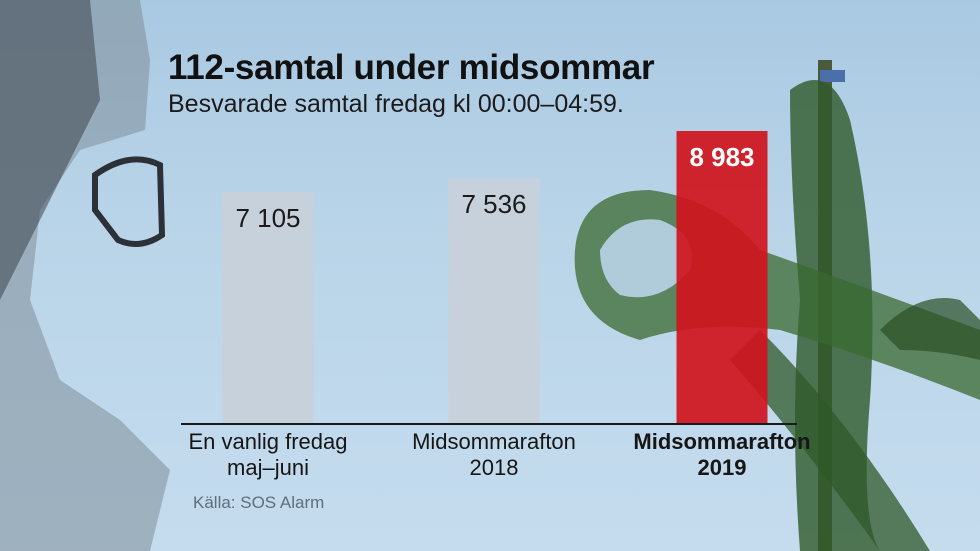  I want to click on bar-value-label-2: 8 983, so click(721, 157).